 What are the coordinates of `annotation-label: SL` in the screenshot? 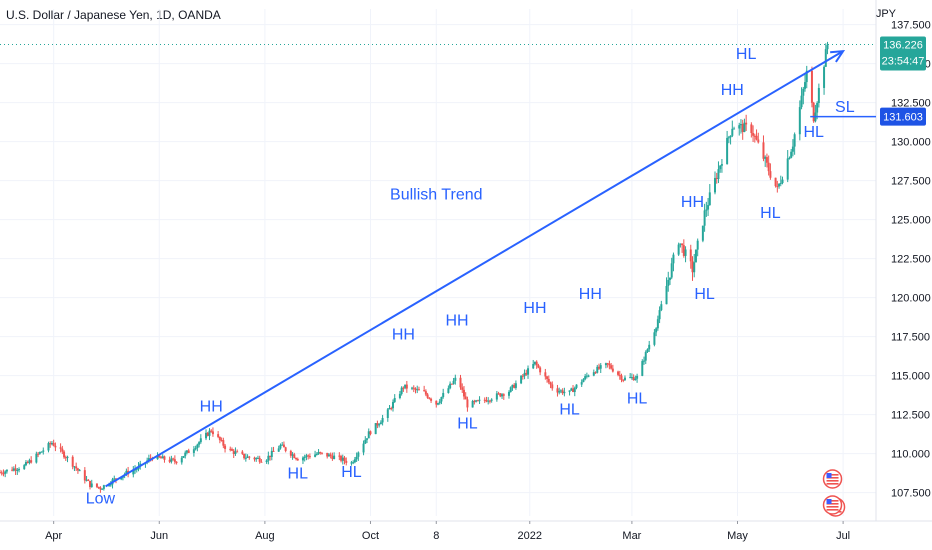 It's located at (845, 107).